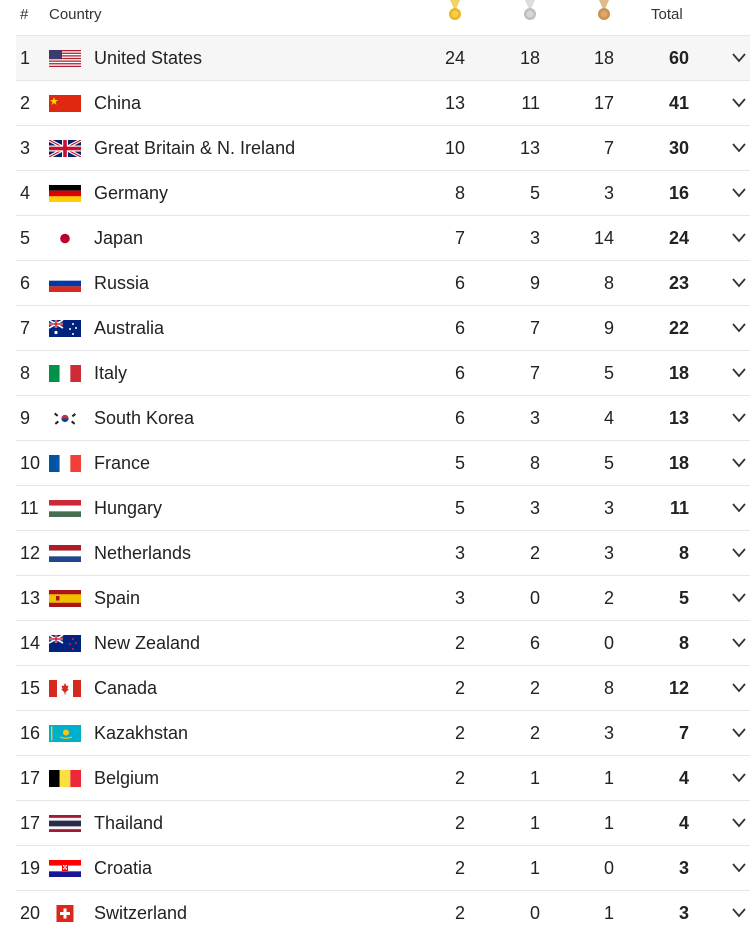 Image resolution: width=750 pixels, height=937 pixels. I want to click on gold-count: 24, so click(454, 58).